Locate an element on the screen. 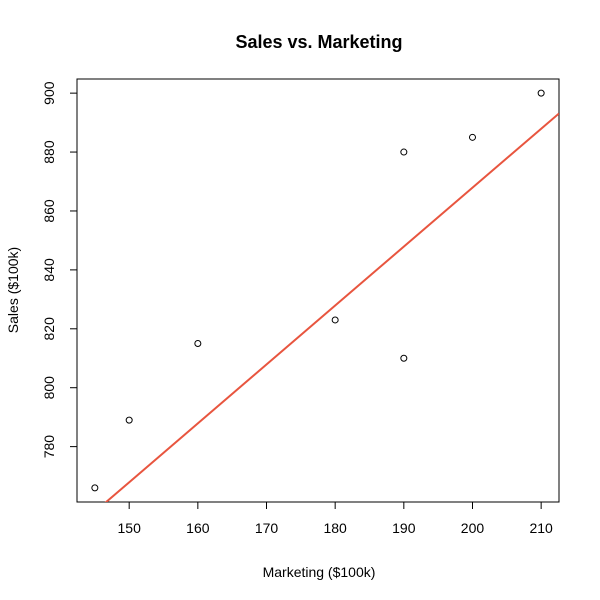  x-tick-label: 200 is located at coordinates (473, 528).